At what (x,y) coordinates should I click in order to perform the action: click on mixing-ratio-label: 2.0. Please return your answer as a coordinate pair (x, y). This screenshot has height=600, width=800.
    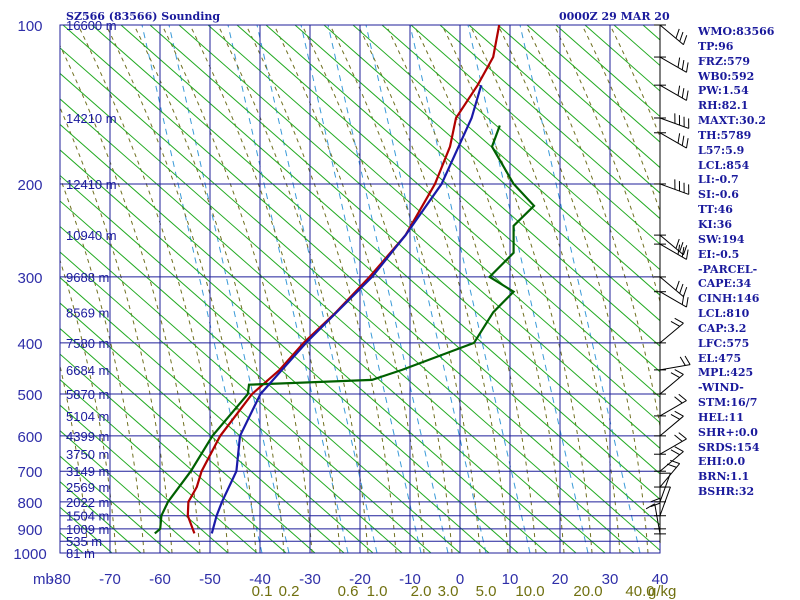
    Looking at the image, I should click on (421, 591).